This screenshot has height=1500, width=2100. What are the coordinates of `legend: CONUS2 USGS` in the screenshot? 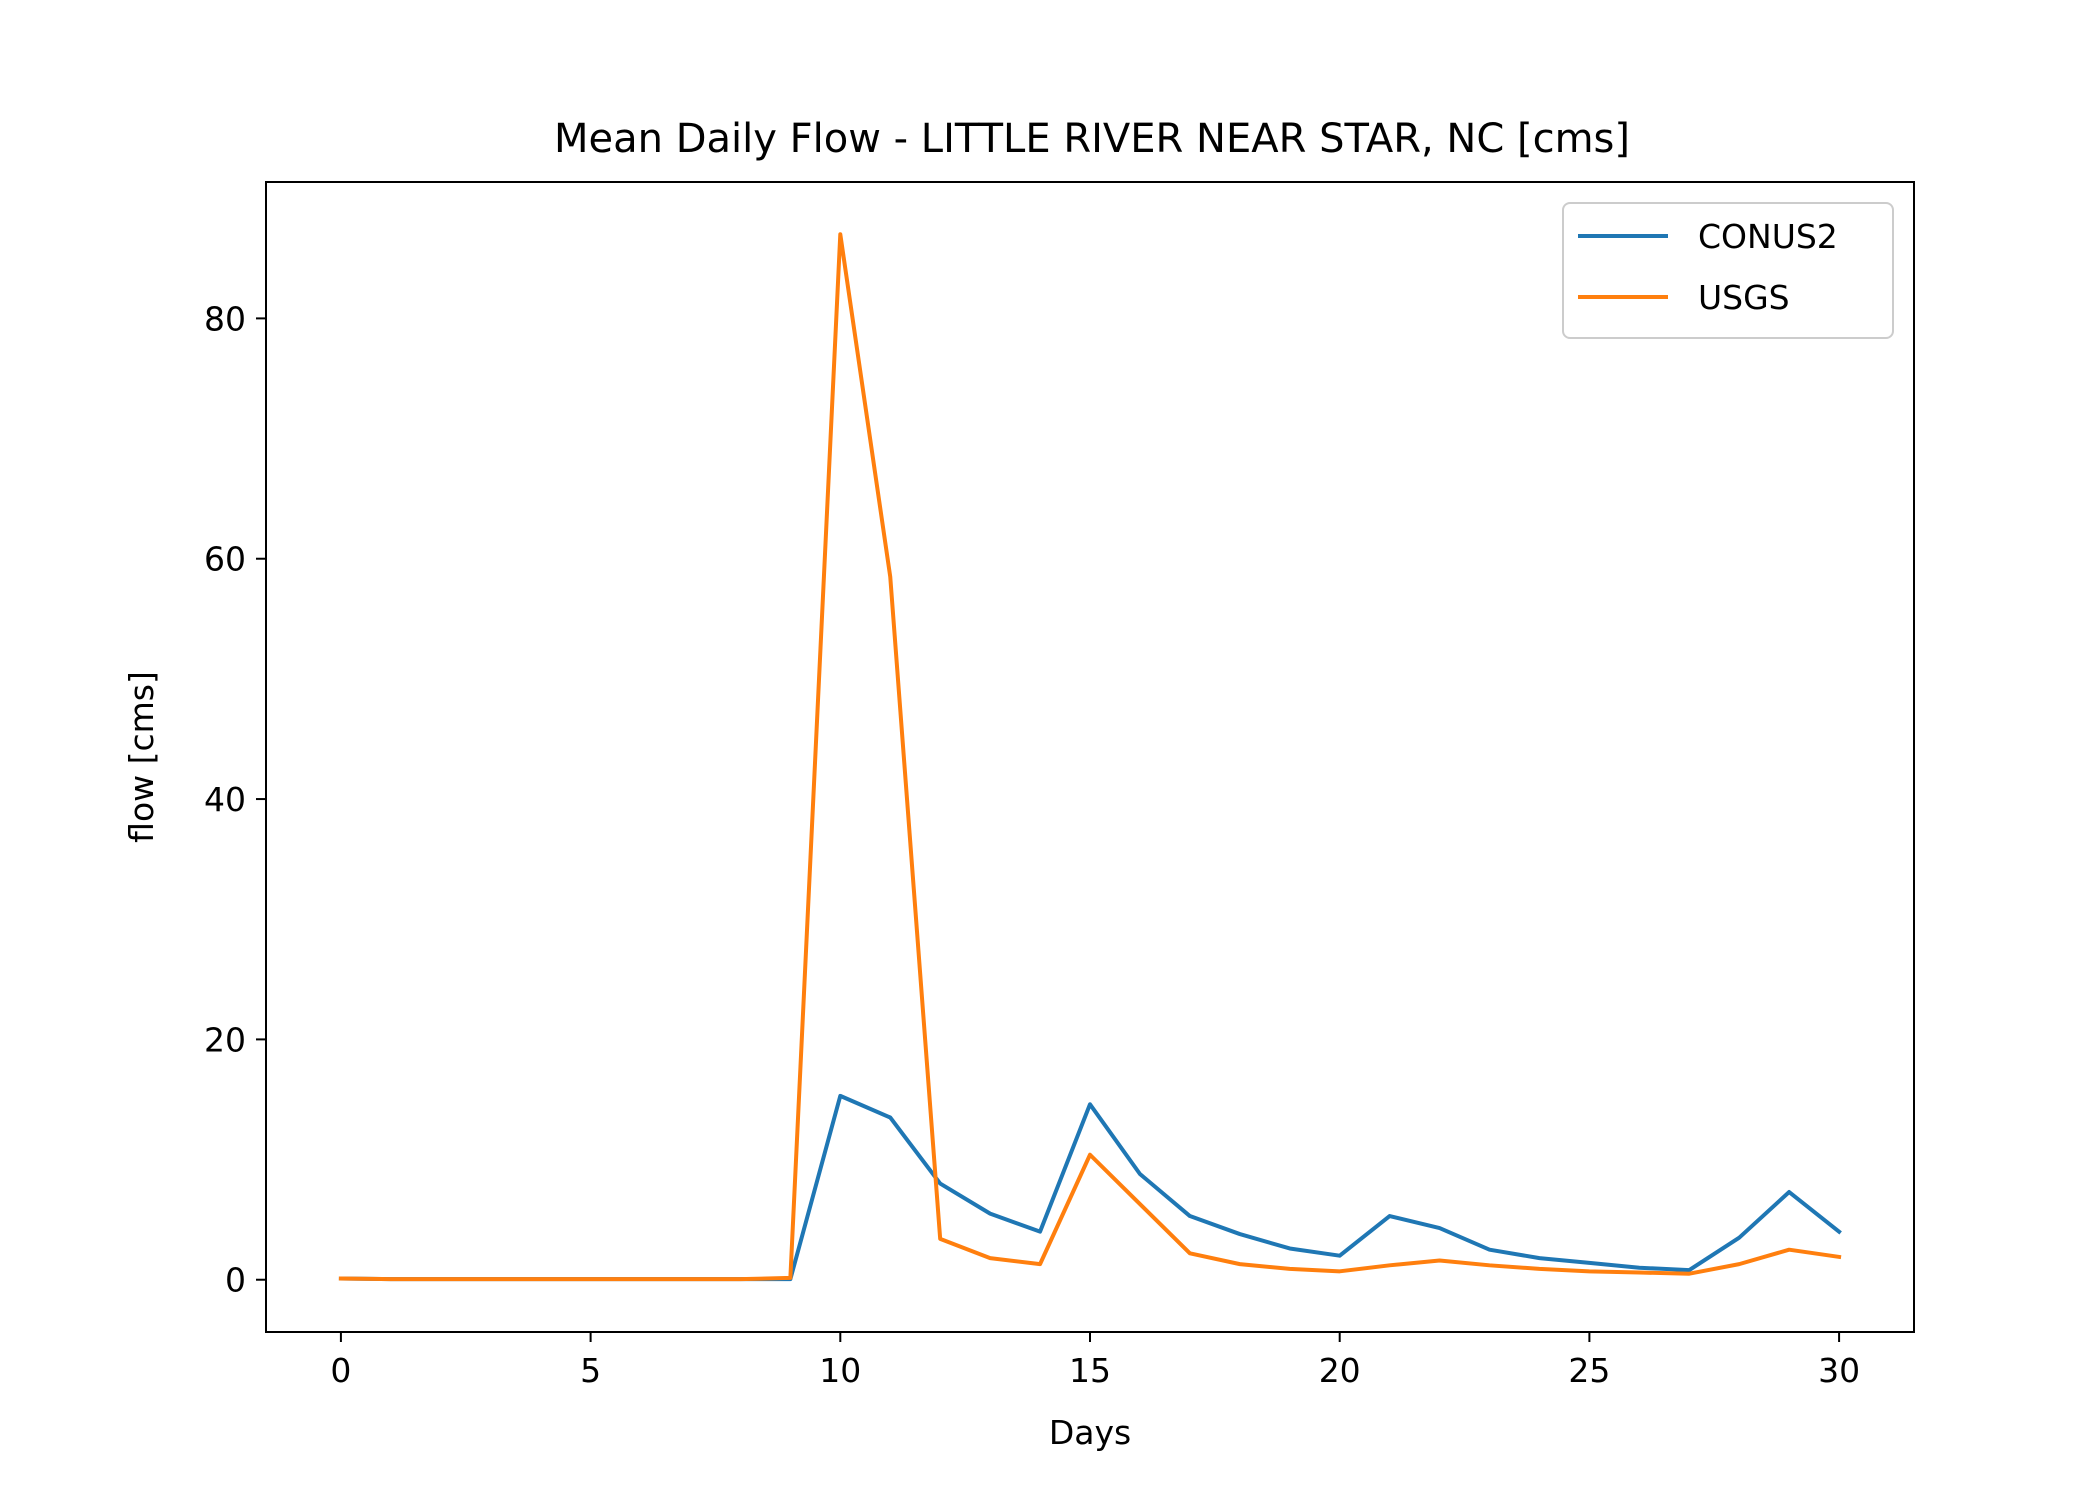 It's located at (1728, 270).